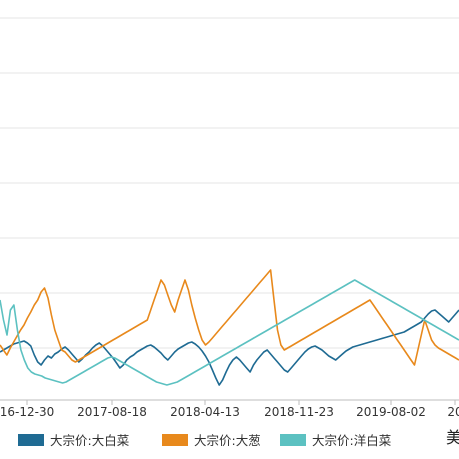 This screenshot has width=459, height=459. I want to click on x-tick-label: 2019-08-02, so click(391, 412).